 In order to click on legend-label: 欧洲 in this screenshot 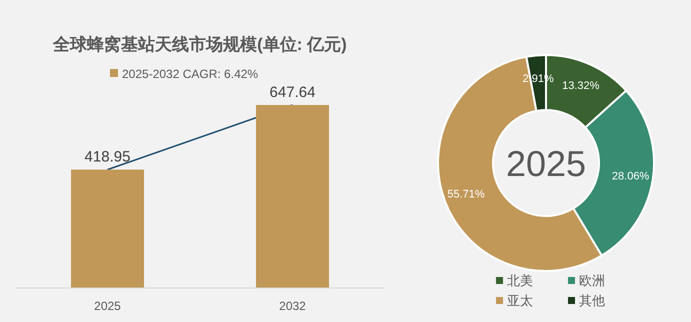, I will do `click(592, 280)`.